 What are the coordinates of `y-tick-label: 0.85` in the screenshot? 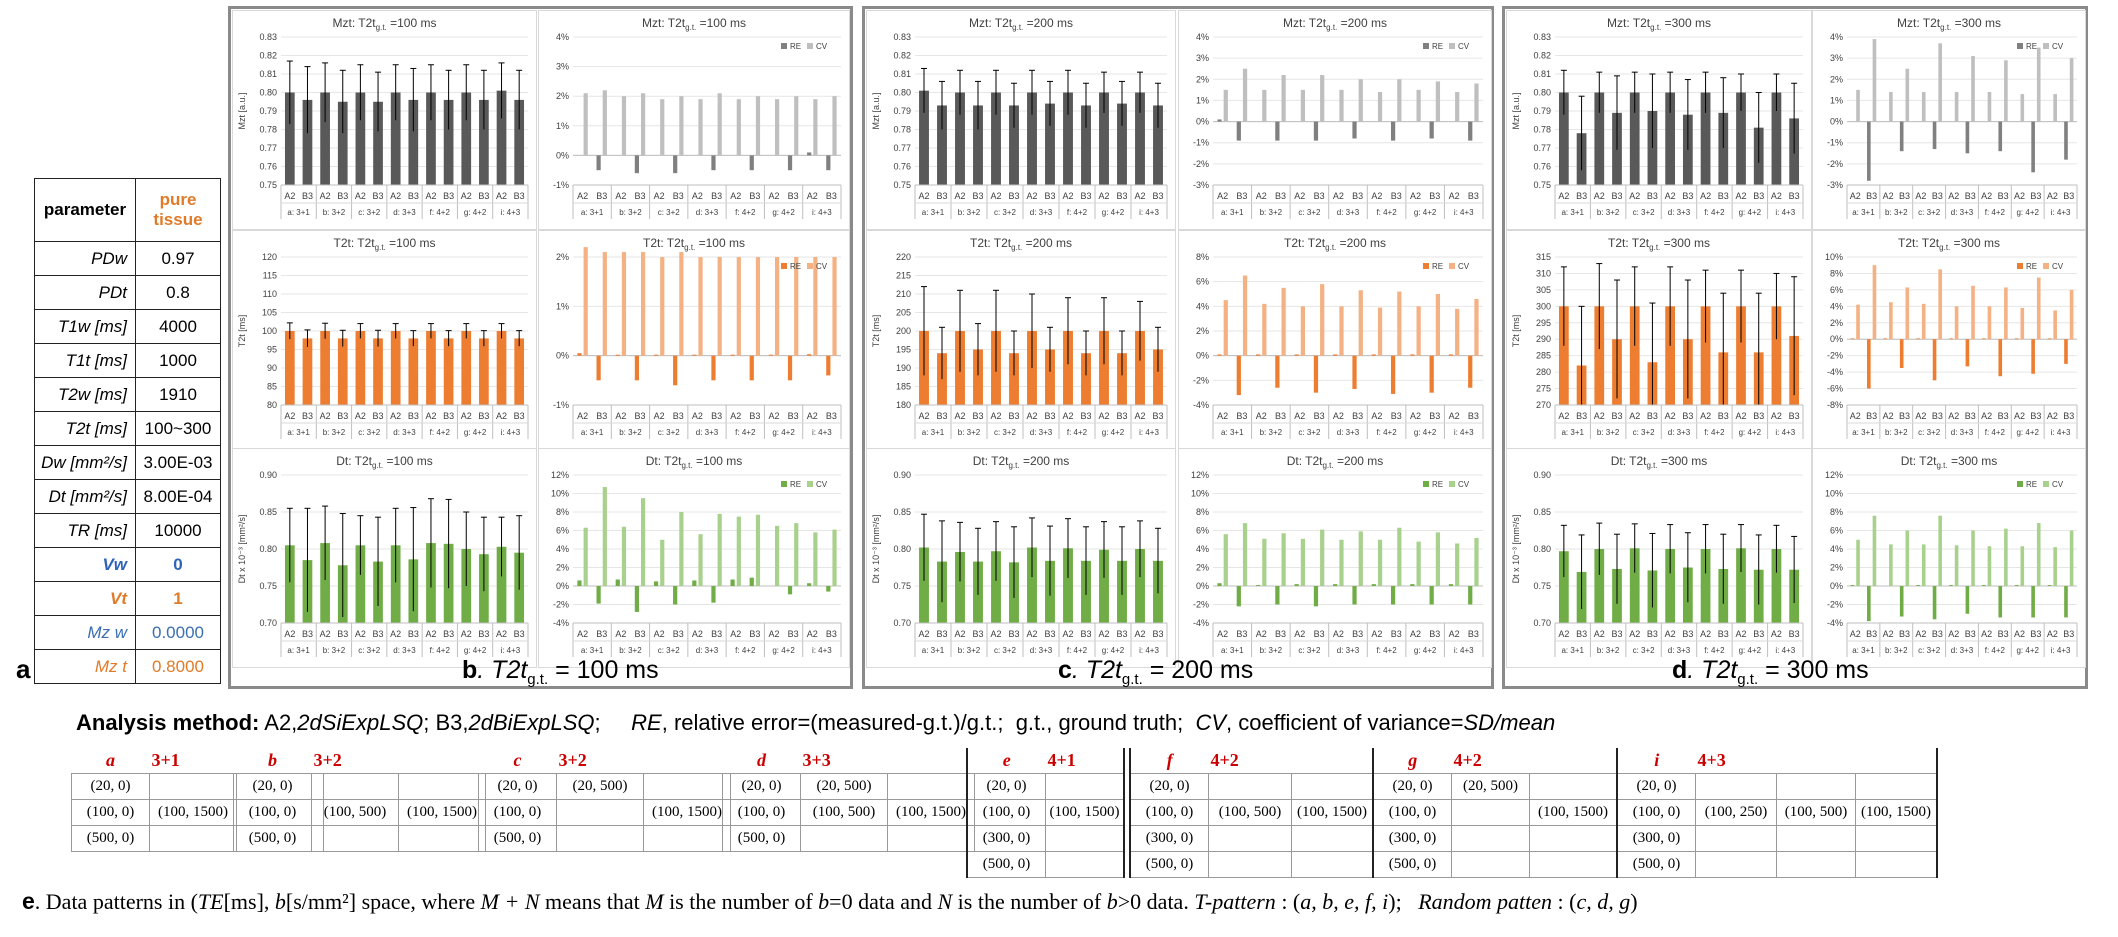 It's located at (902, 512).